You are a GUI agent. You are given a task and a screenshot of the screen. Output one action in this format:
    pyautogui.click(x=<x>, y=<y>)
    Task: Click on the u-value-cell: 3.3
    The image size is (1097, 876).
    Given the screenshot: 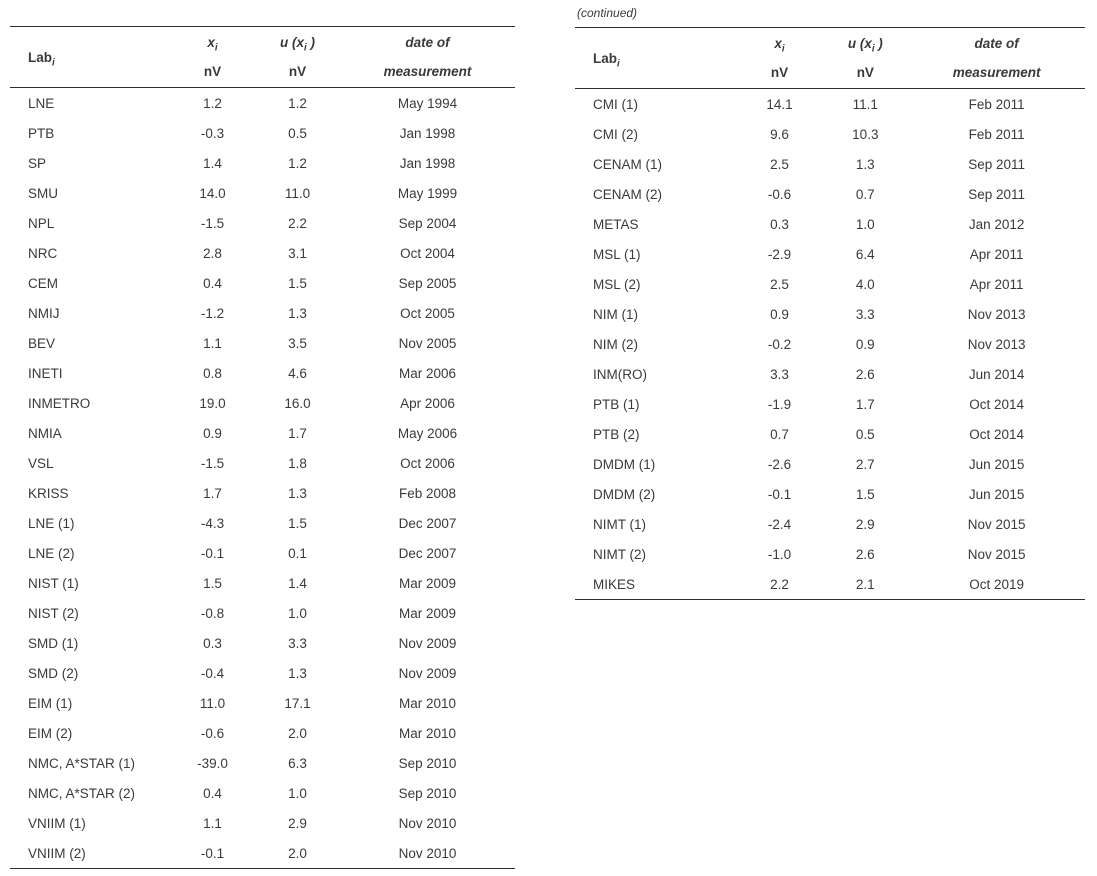 What is the action you would take?
    pyautogui.click(x=865, y=314)
    